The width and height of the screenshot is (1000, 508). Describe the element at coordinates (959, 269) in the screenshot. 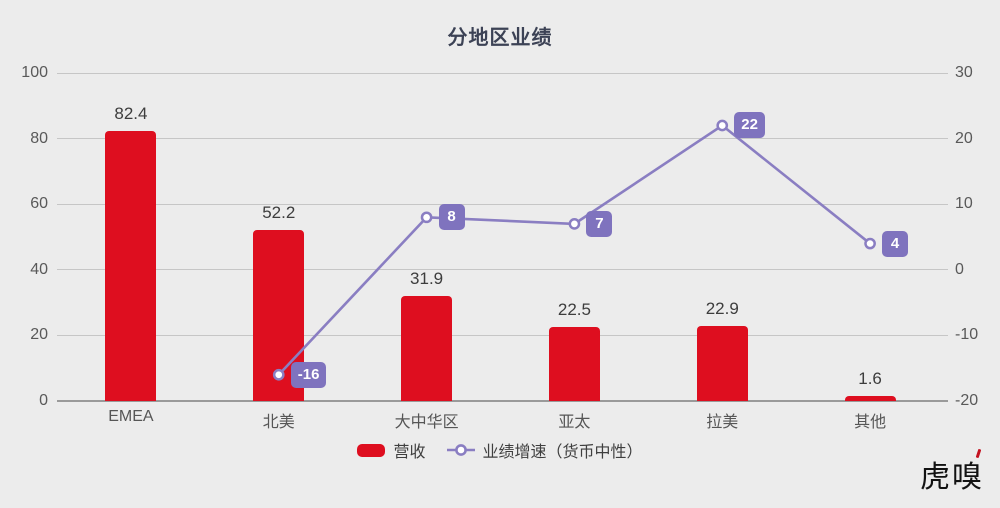

I see `y-axis-tick-label-right: 0` at that location.